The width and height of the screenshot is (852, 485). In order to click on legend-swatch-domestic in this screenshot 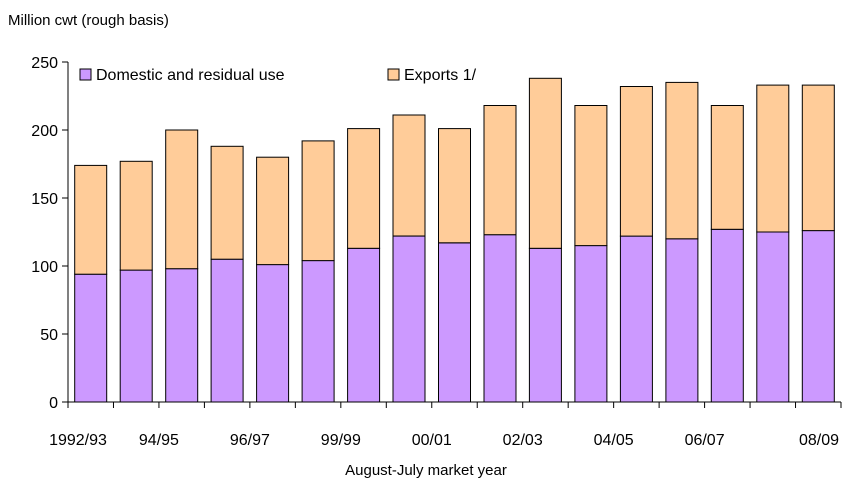, I will do `click(85, 74)`.